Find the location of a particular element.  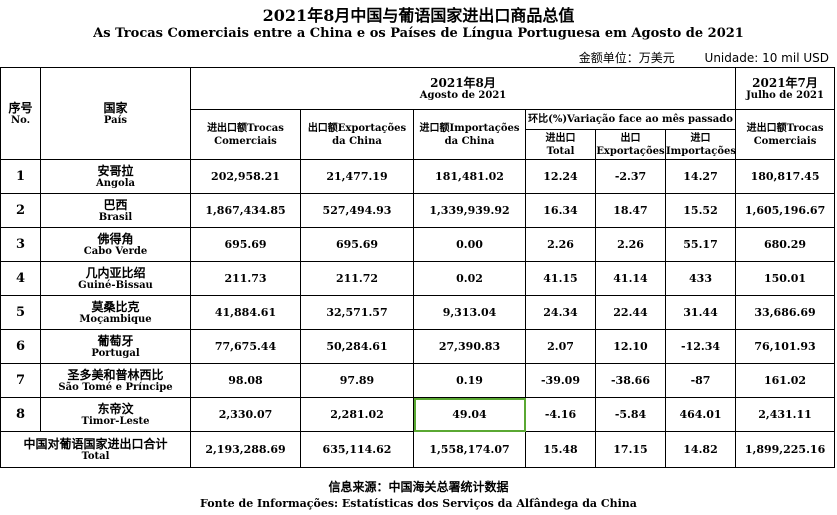

cell-imports: 1,558,174.07 is located at coordinates (469, 449).